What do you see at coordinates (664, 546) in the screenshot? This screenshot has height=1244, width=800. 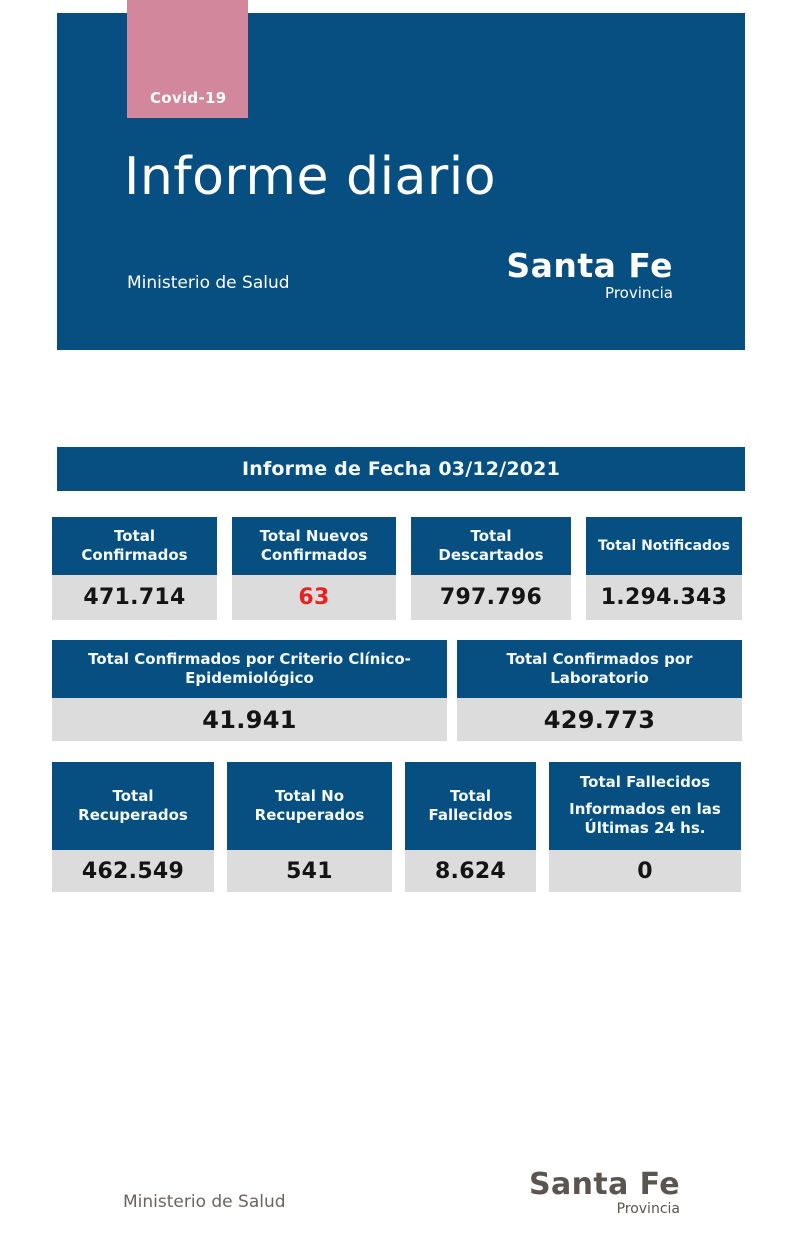 I see `stat-label: Total Notificados` at bounding box center [664, 546].